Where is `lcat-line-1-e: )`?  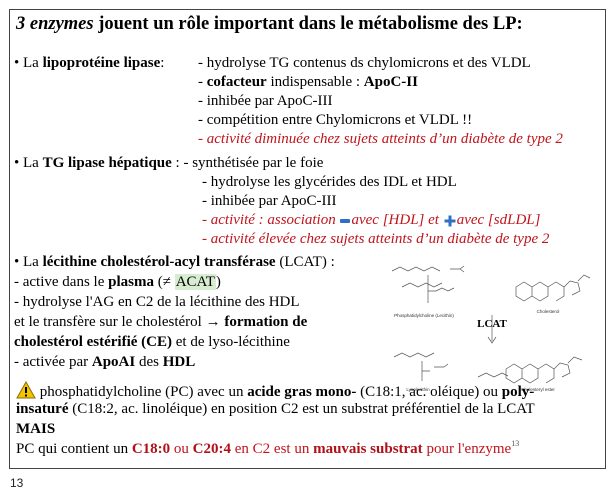 lcat-line-1-e: ) is located at coordinates (218, 282).